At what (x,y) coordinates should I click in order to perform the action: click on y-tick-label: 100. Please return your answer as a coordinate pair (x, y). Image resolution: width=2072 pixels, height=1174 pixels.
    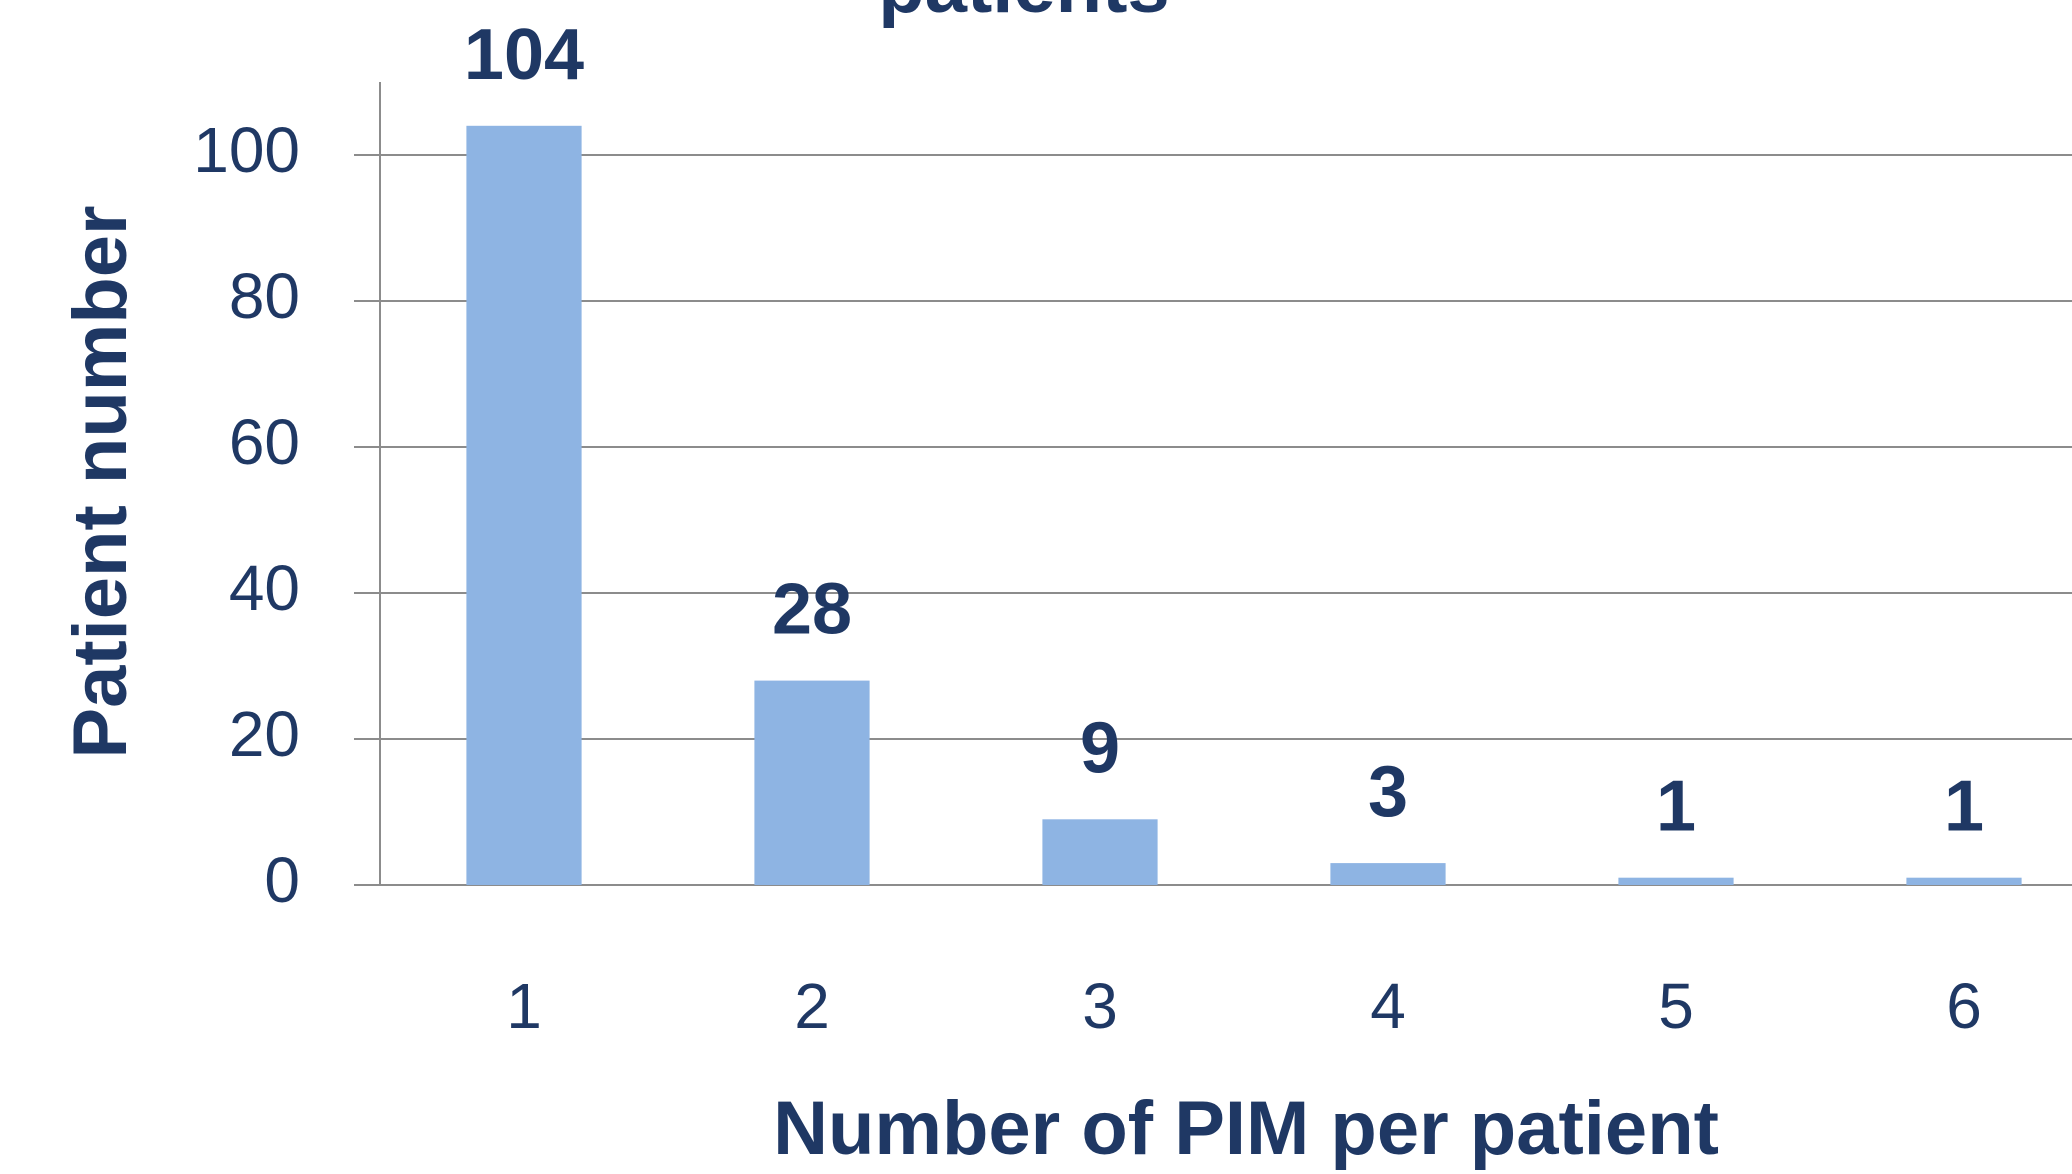
    Looking at the image, I should click on (246, 150).